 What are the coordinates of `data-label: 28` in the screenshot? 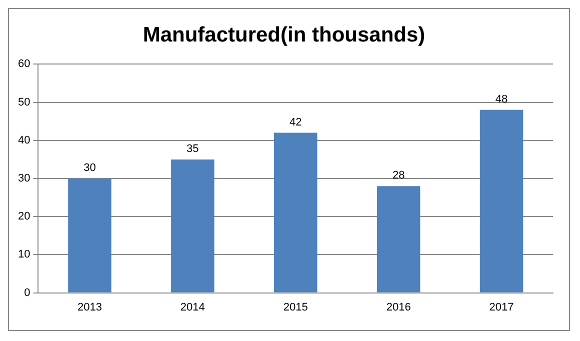 It's located at (398, 176).